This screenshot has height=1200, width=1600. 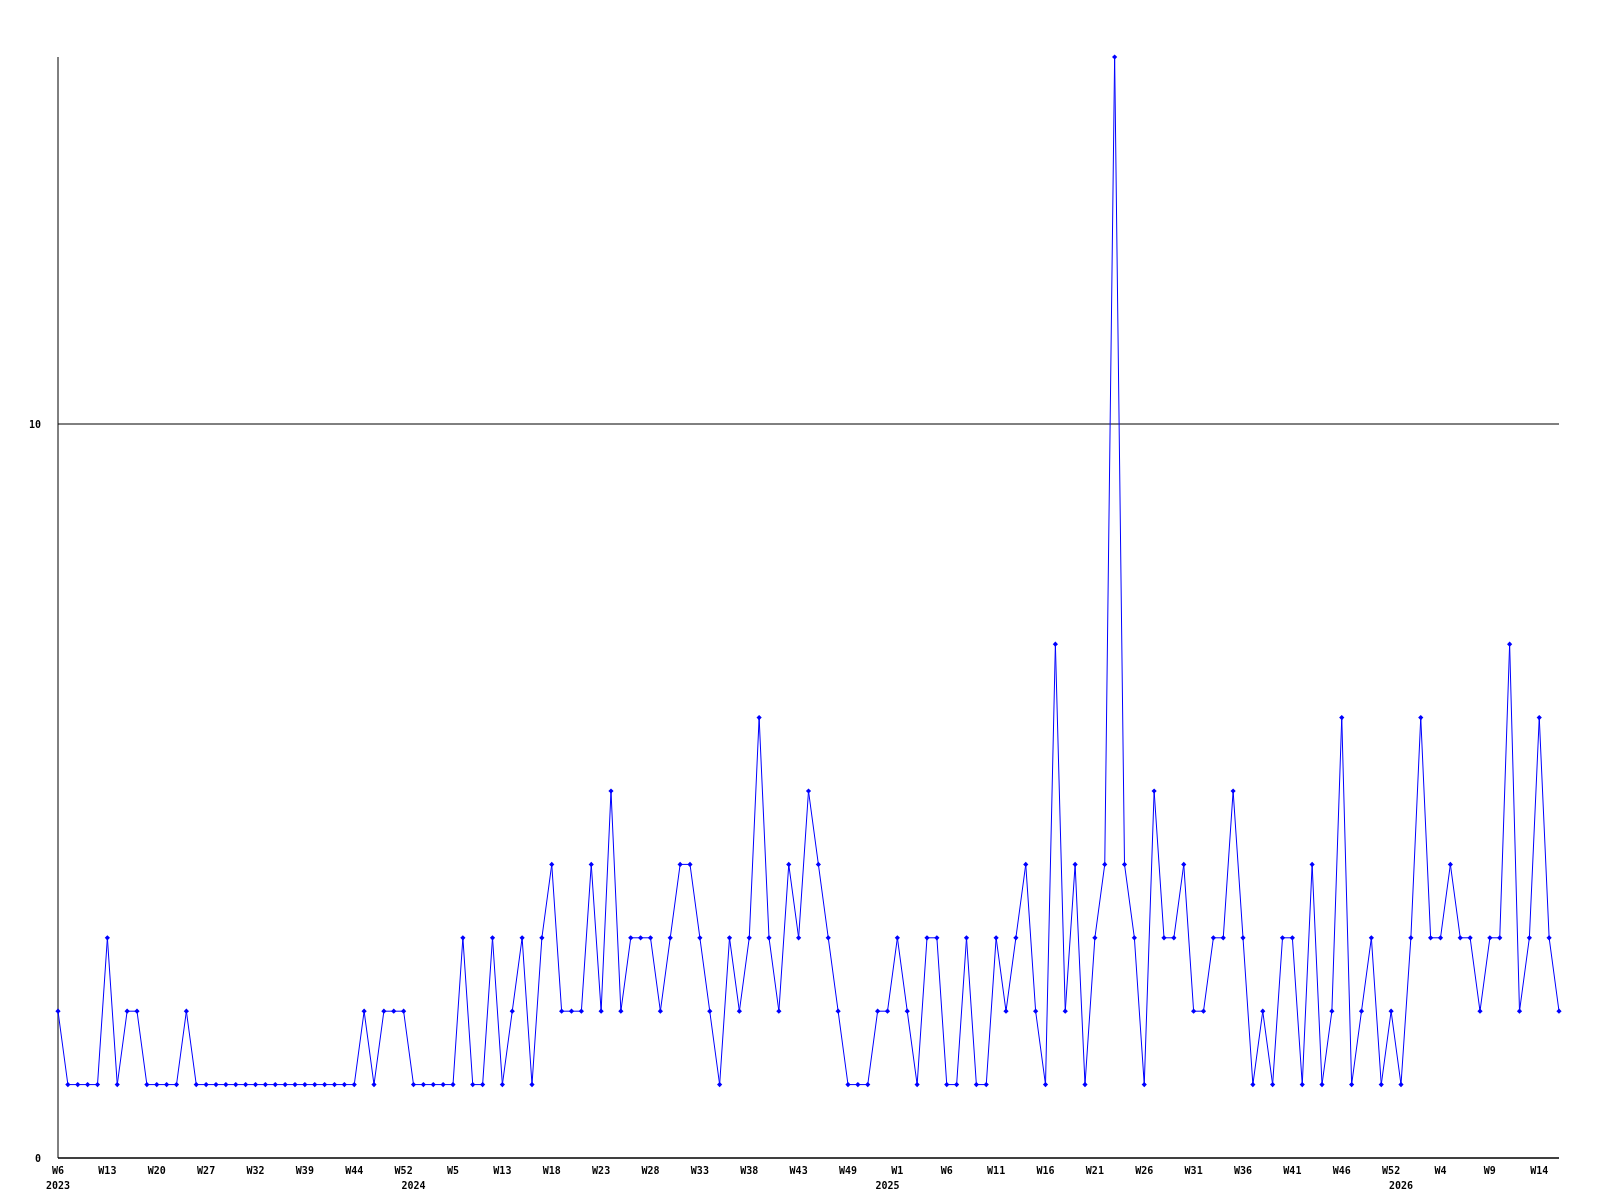 I want to click on x-tick-label: W38, so click(x=749, y=1170).